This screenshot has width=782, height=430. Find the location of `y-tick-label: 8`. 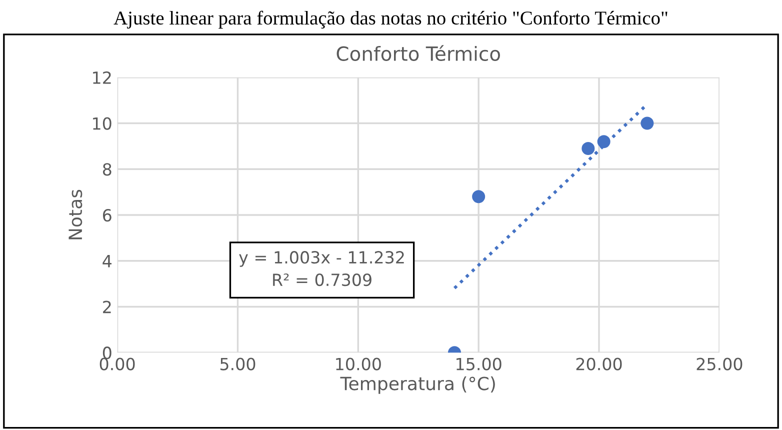

y-tick-label: 8 is located at coordinates (107, 169).